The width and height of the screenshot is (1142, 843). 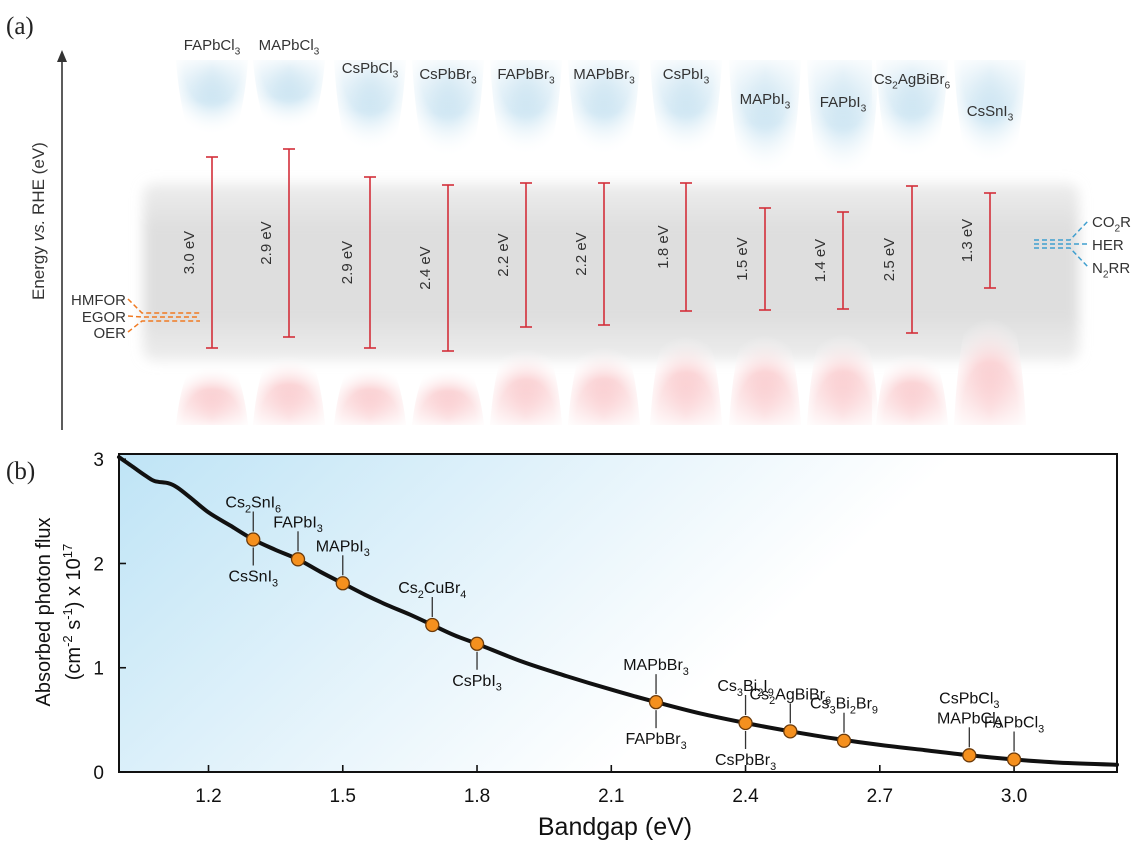 What do you see at coordinates (289, 233) in the screenshot?
I see `material-column: 2.9 eV MAPbCl3` at bounding box center [289, 233].